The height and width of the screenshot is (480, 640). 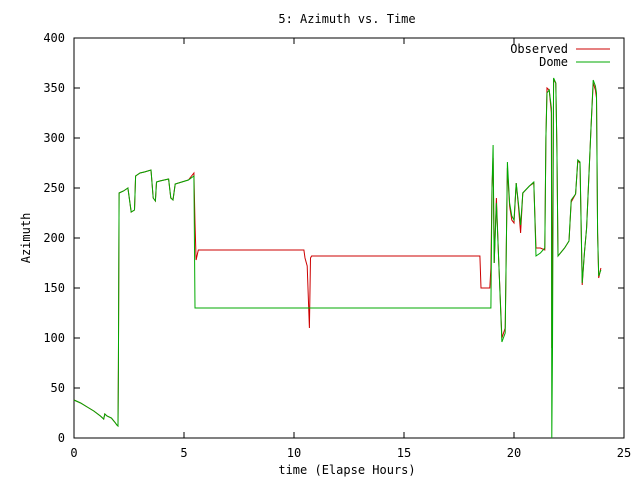 What do you see at coordinates (183, 453) in the screenshot?
I see `x-tick-label: 5` at bounding box center [183, 453].